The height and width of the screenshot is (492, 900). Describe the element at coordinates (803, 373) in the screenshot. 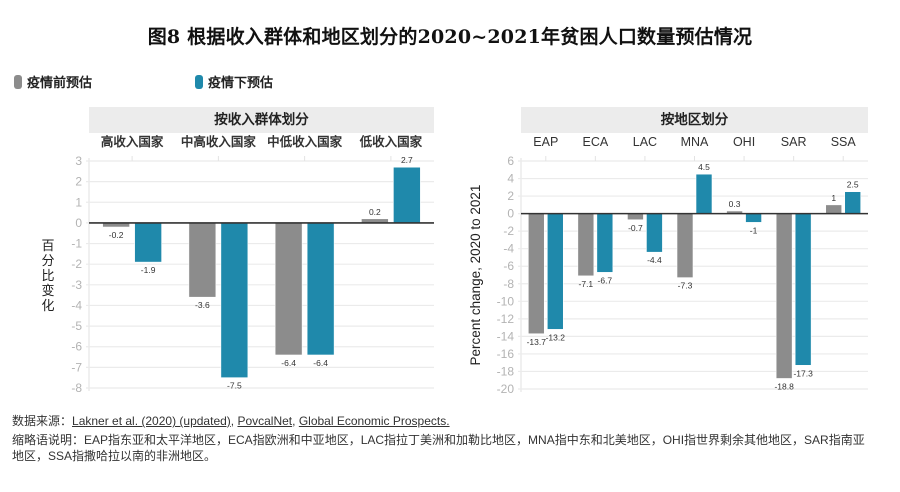

I see `region-bar-value-label: -17.3` at that location.